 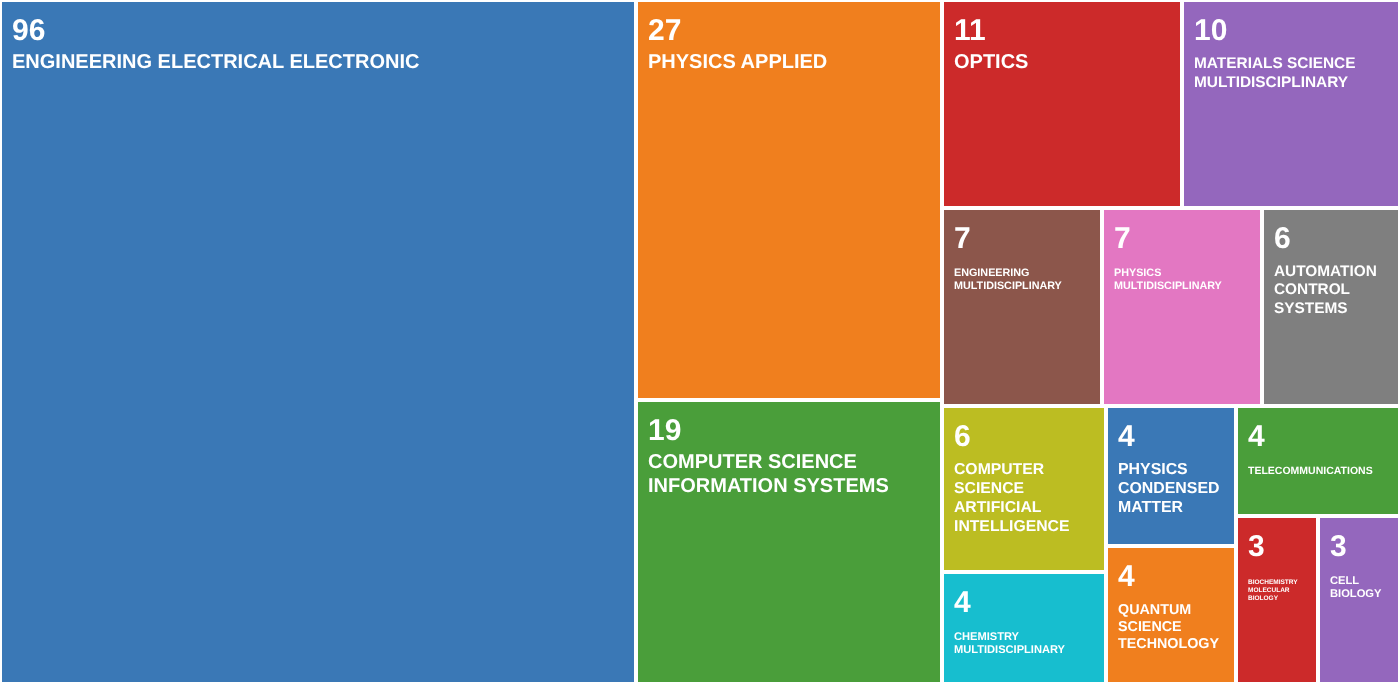 What do you see at coordinates (1211, 31) in the screenshot?
I see `data-label: 10` at bounding box center [1211, 31].